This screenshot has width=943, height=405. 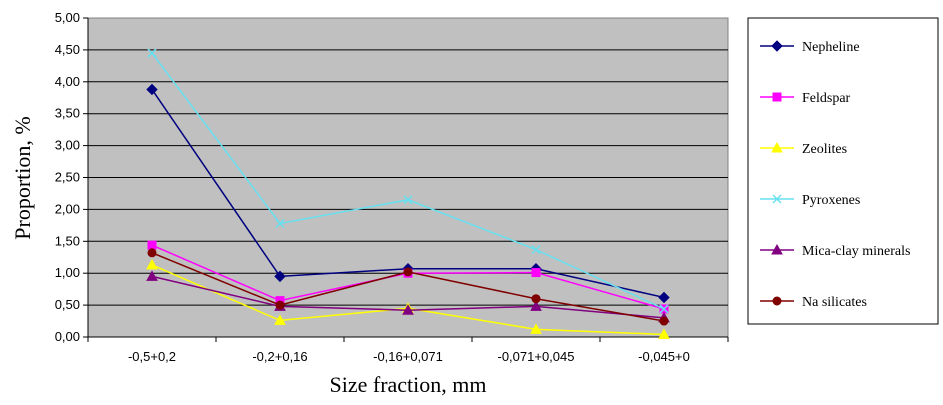 I want to click on series-na-silicates, so click(x=408, y=287).